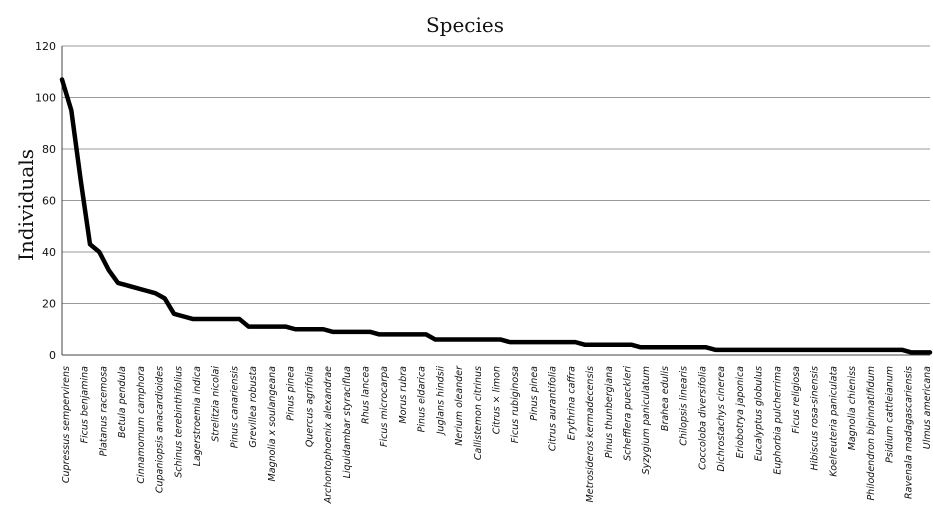  I want to click on x-tick-label: Erythrina caffra, so click(571, 403).